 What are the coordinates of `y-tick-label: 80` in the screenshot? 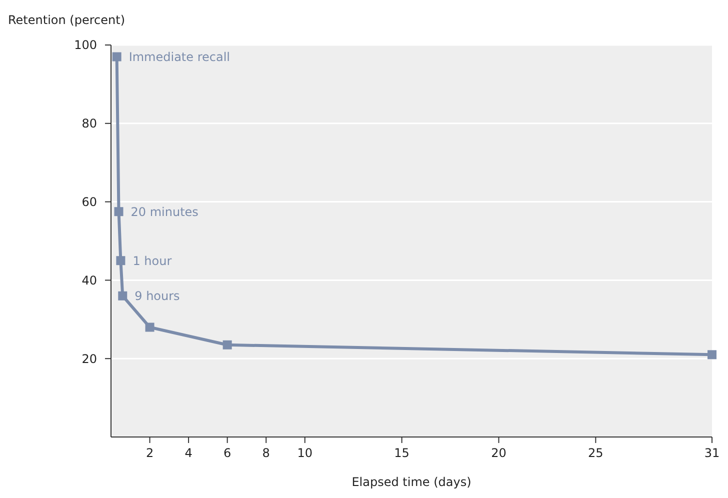 It's located at (89, 123).